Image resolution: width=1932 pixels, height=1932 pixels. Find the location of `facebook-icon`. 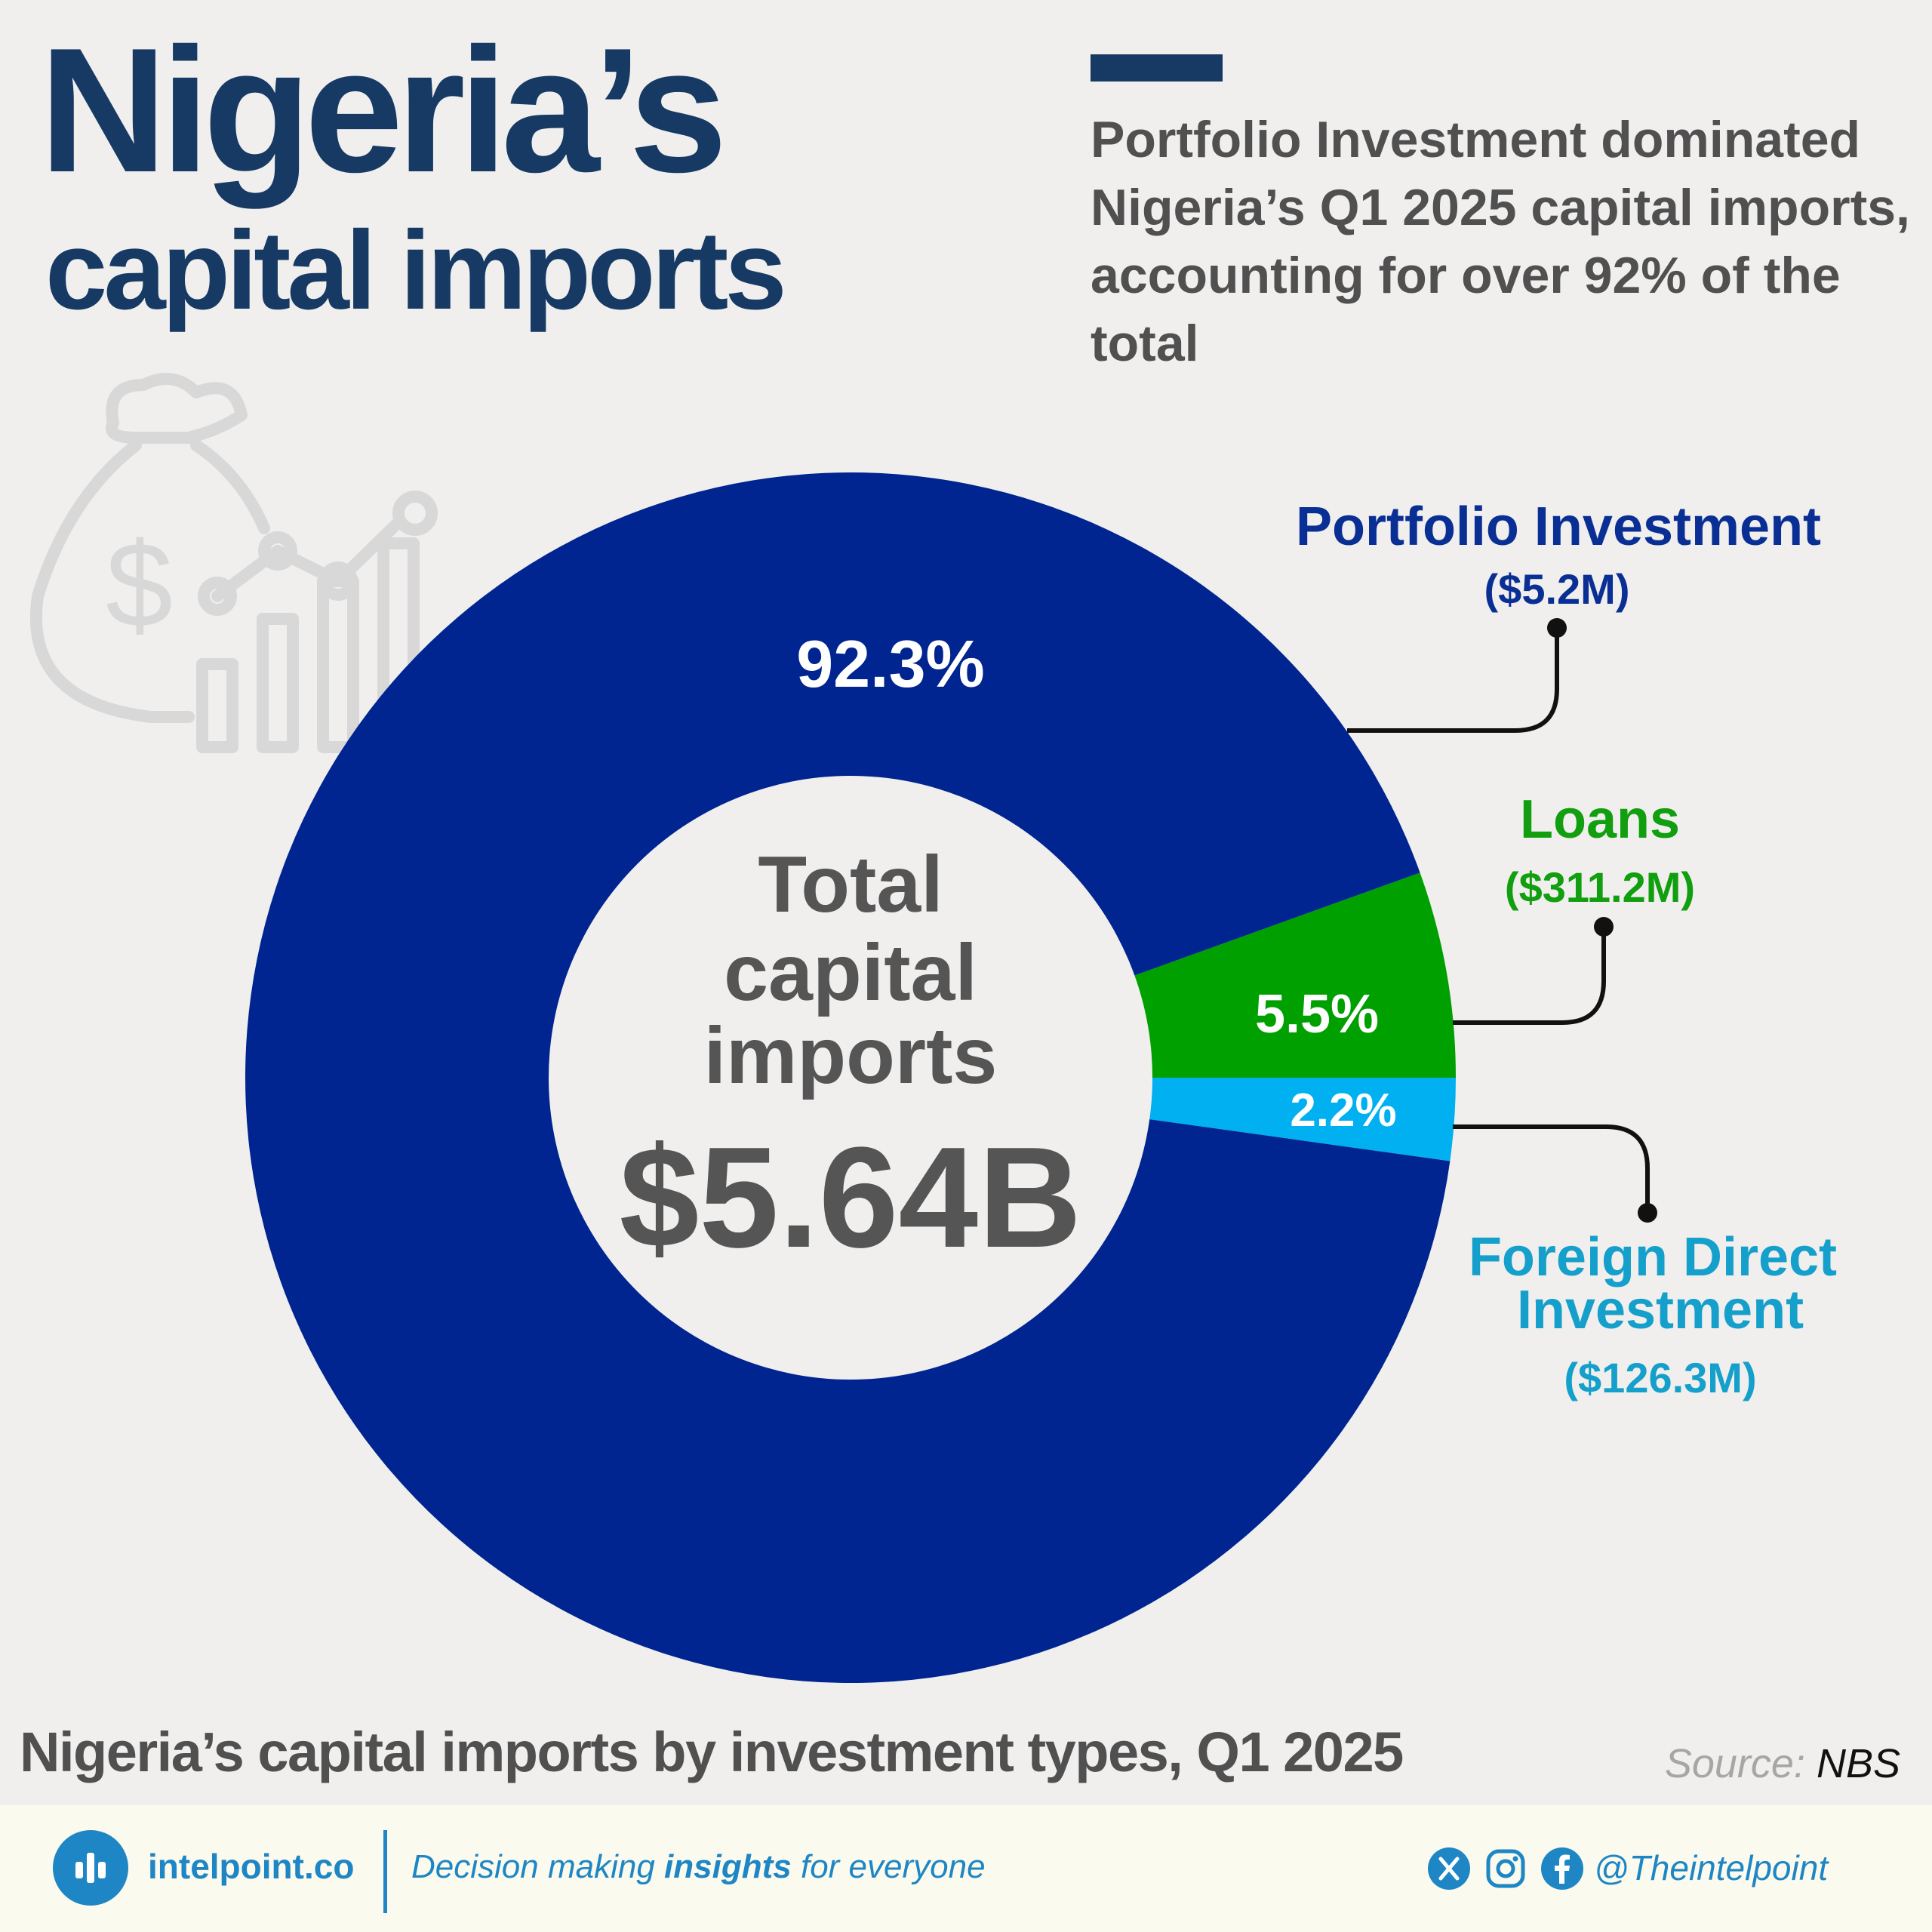

facebook-icon is located at coordinates (1562, 1868).